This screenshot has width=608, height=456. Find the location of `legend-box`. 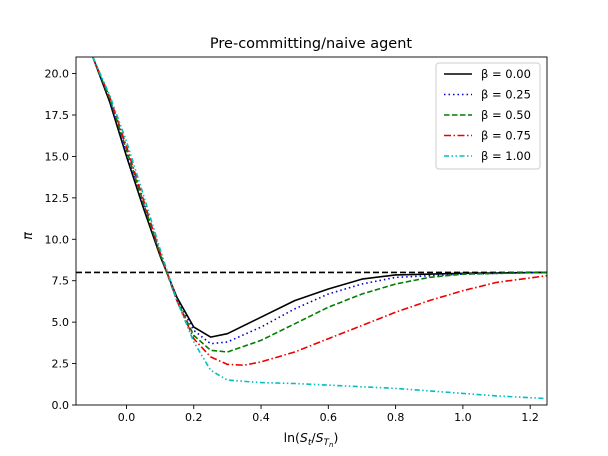

legend-box is located at coordinates (488, 116).